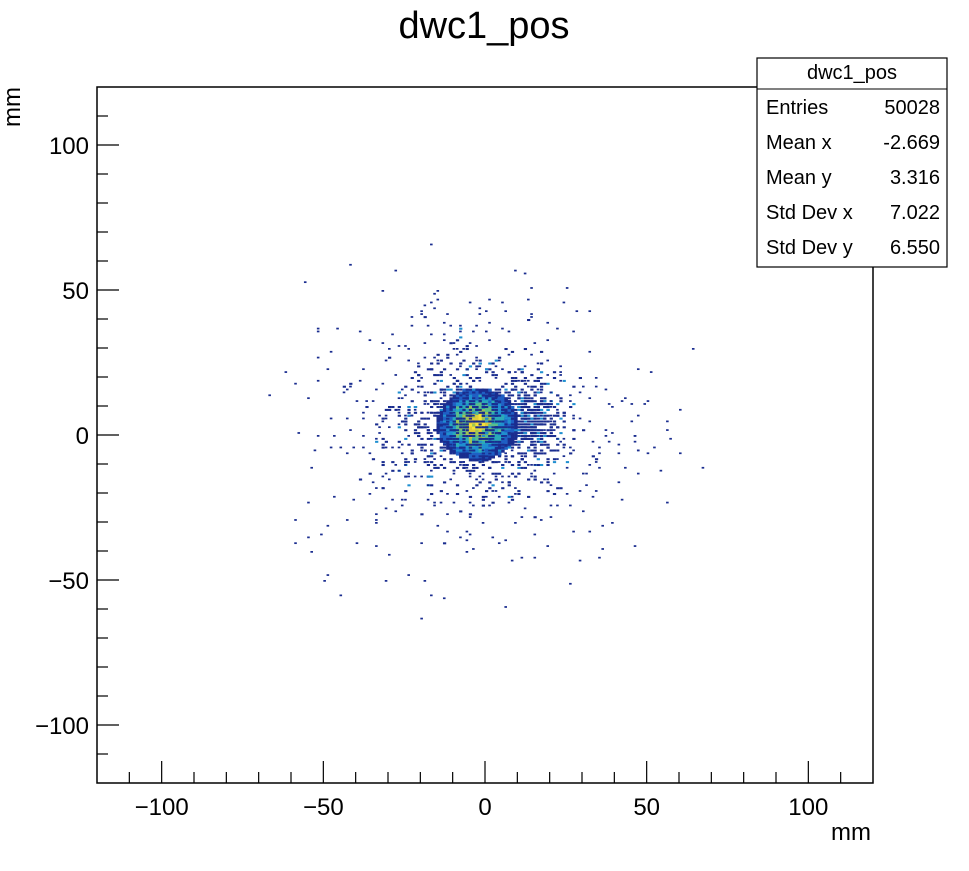 The height and width of the screenshot is (871, 969). Describe the element at coordinates (915, 178) in the screenshot. I see `stat-value-mean-y: 3.316` at that location.